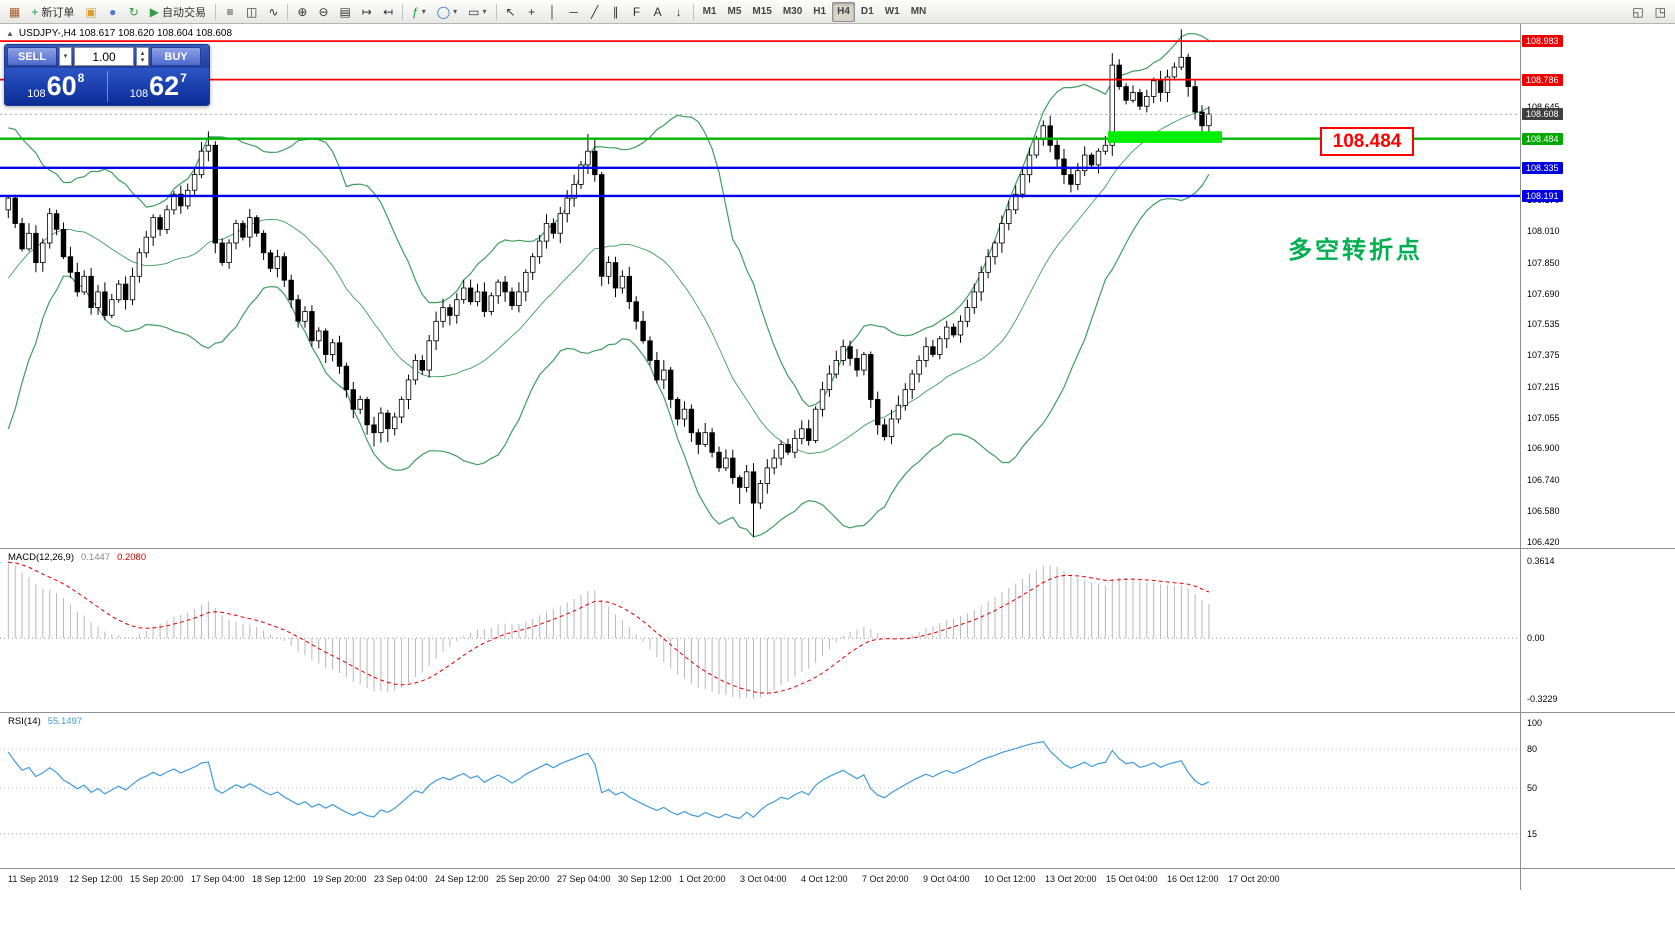 The image size is (1675, 947). Describe the element at coordinates (1532, 788) in the screenshot. I see `rsi-scale-50: 50` at that location.